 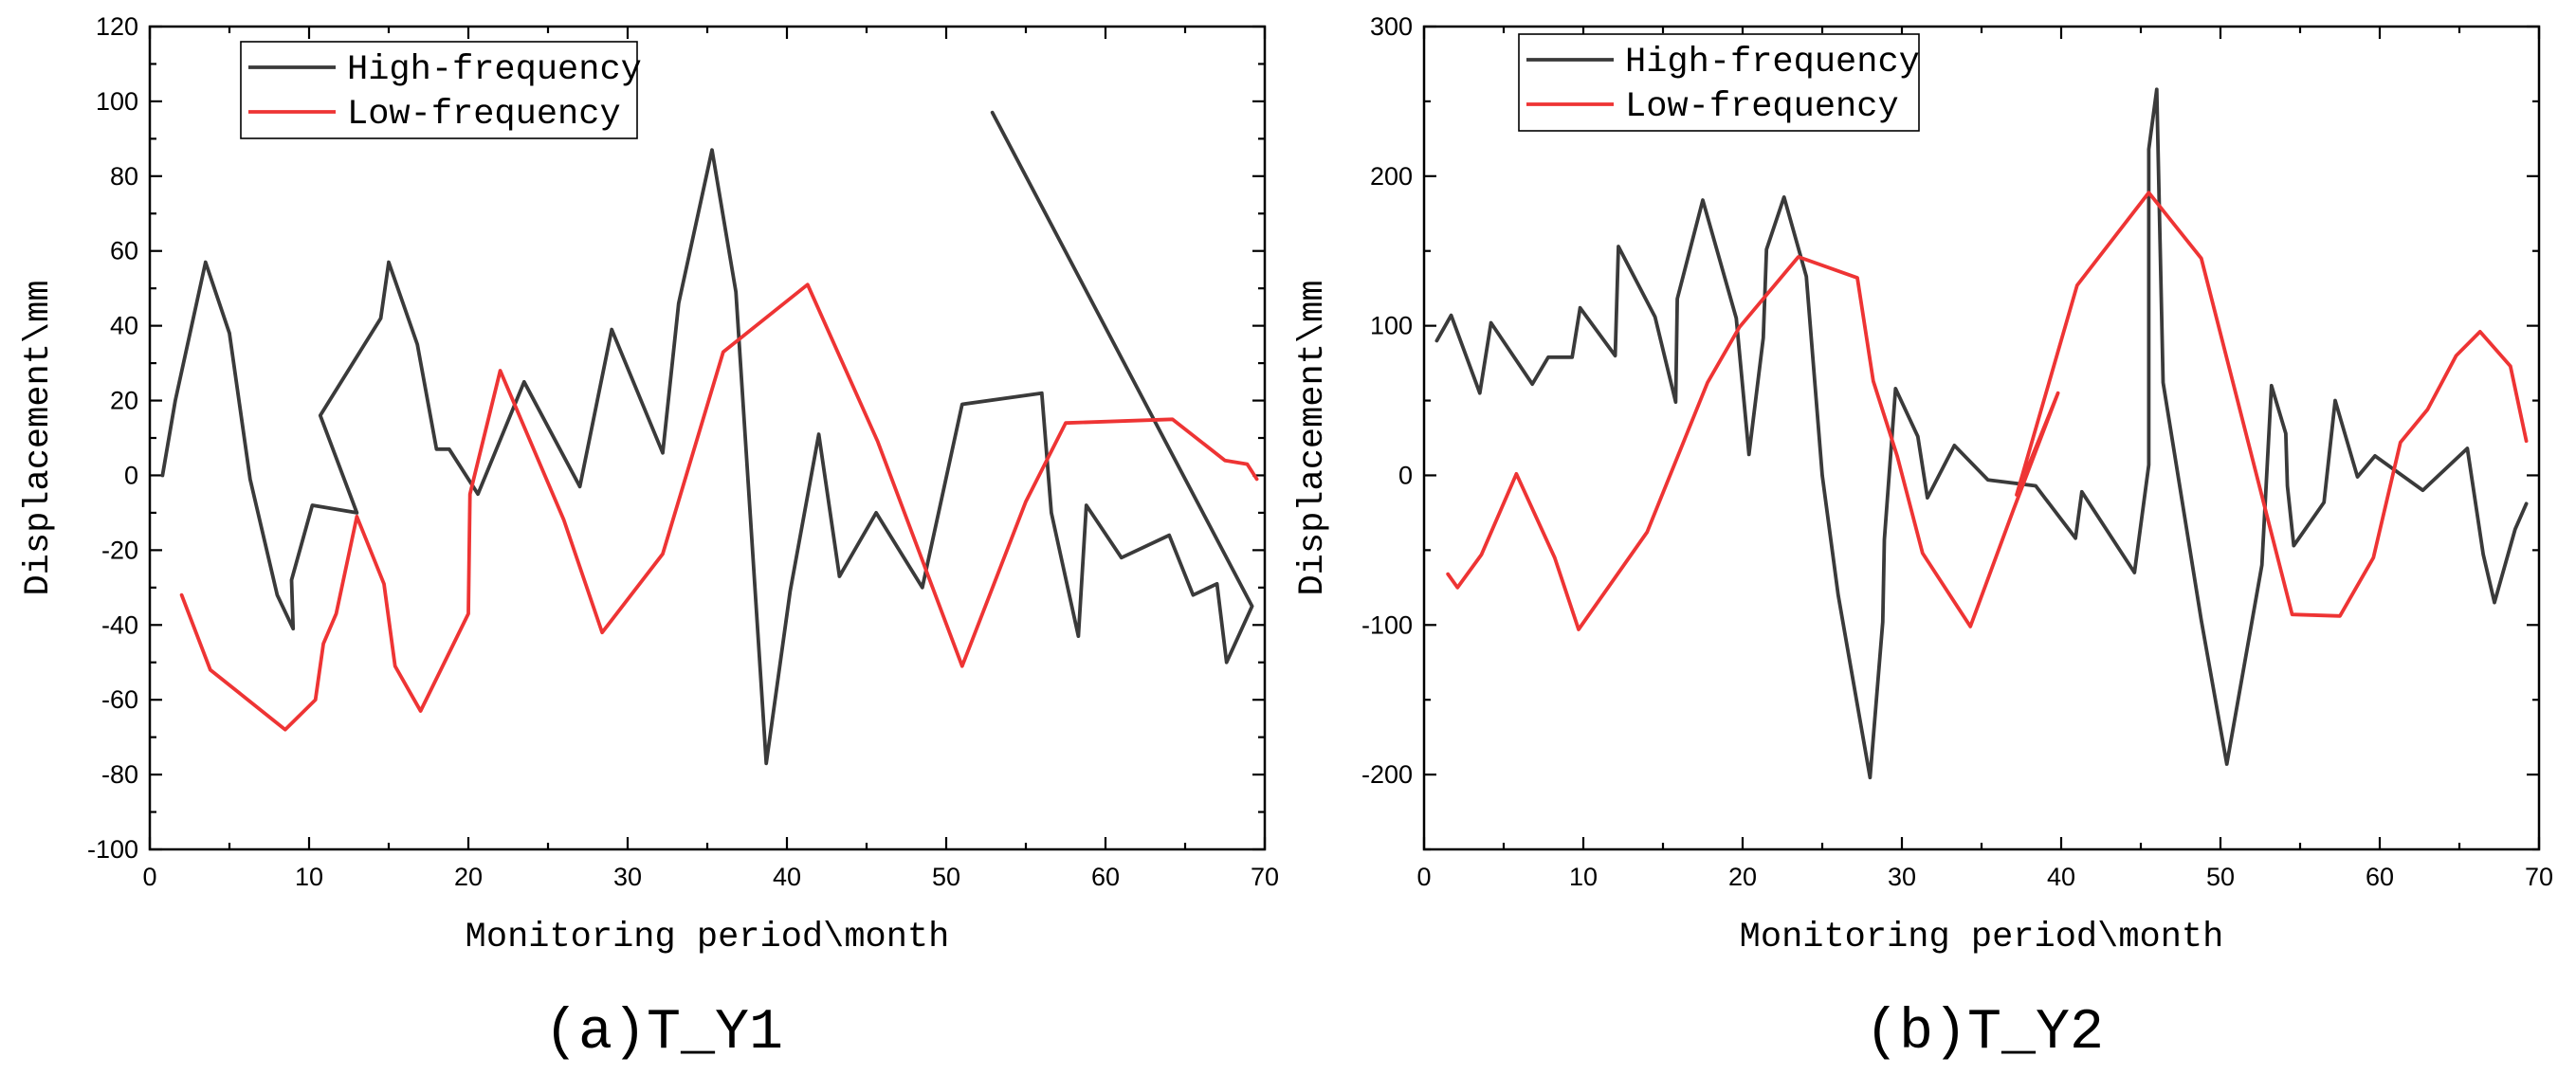 What do you see at coordinates (124, 326) in the screenshot?
I see `y-tick-label: 40` at bounding box center [124, 326].